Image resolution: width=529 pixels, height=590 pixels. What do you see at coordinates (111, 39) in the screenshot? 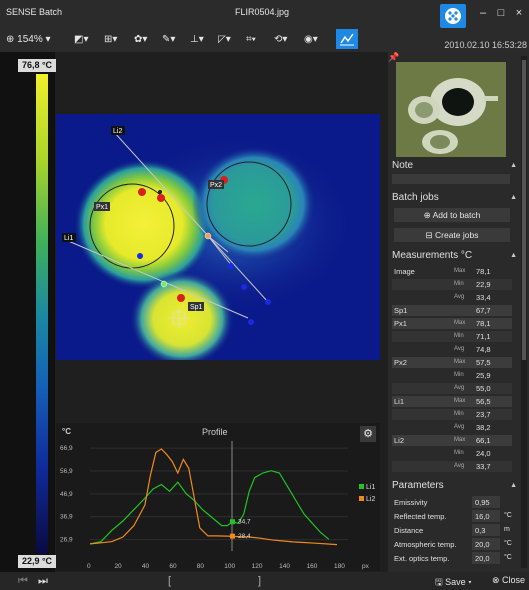
I see `palette-tool-icon: ⊞▾` at bounding box center [111, 39].